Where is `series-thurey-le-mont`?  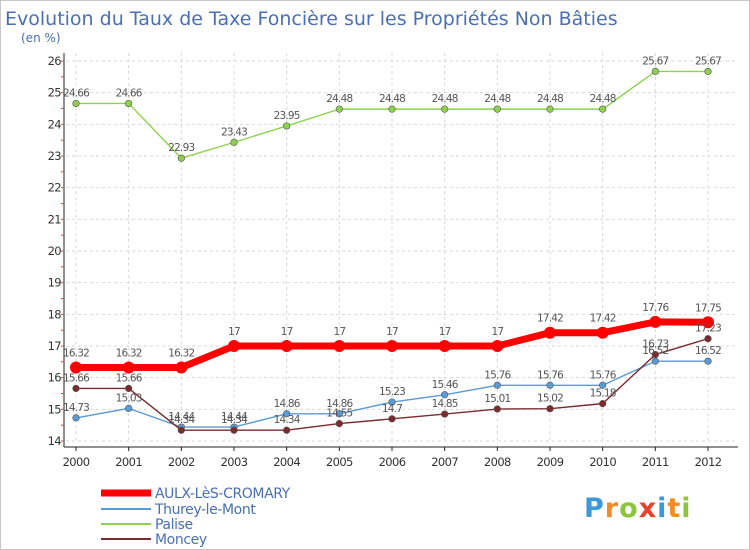 series-thurey-le-mont is located at coordinates (392, 394).